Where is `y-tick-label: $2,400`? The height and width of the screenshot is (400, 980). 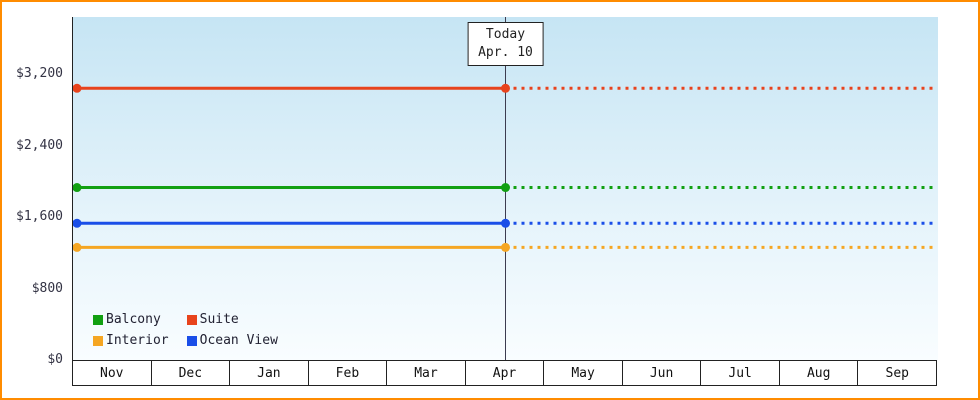
y-tick-label: $2,400 is located at coordinates (39, 145).